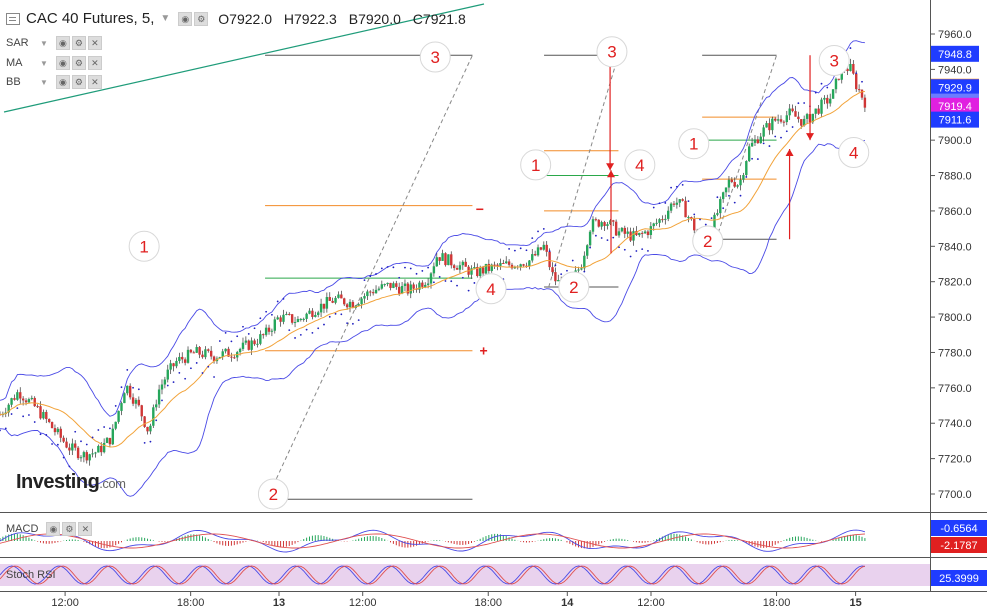  What do you see at coordinates (90, 18) in the screenshot?
I see `symbol-name: CAC 40 Futures, 5,` at bounding box center [90, 18].